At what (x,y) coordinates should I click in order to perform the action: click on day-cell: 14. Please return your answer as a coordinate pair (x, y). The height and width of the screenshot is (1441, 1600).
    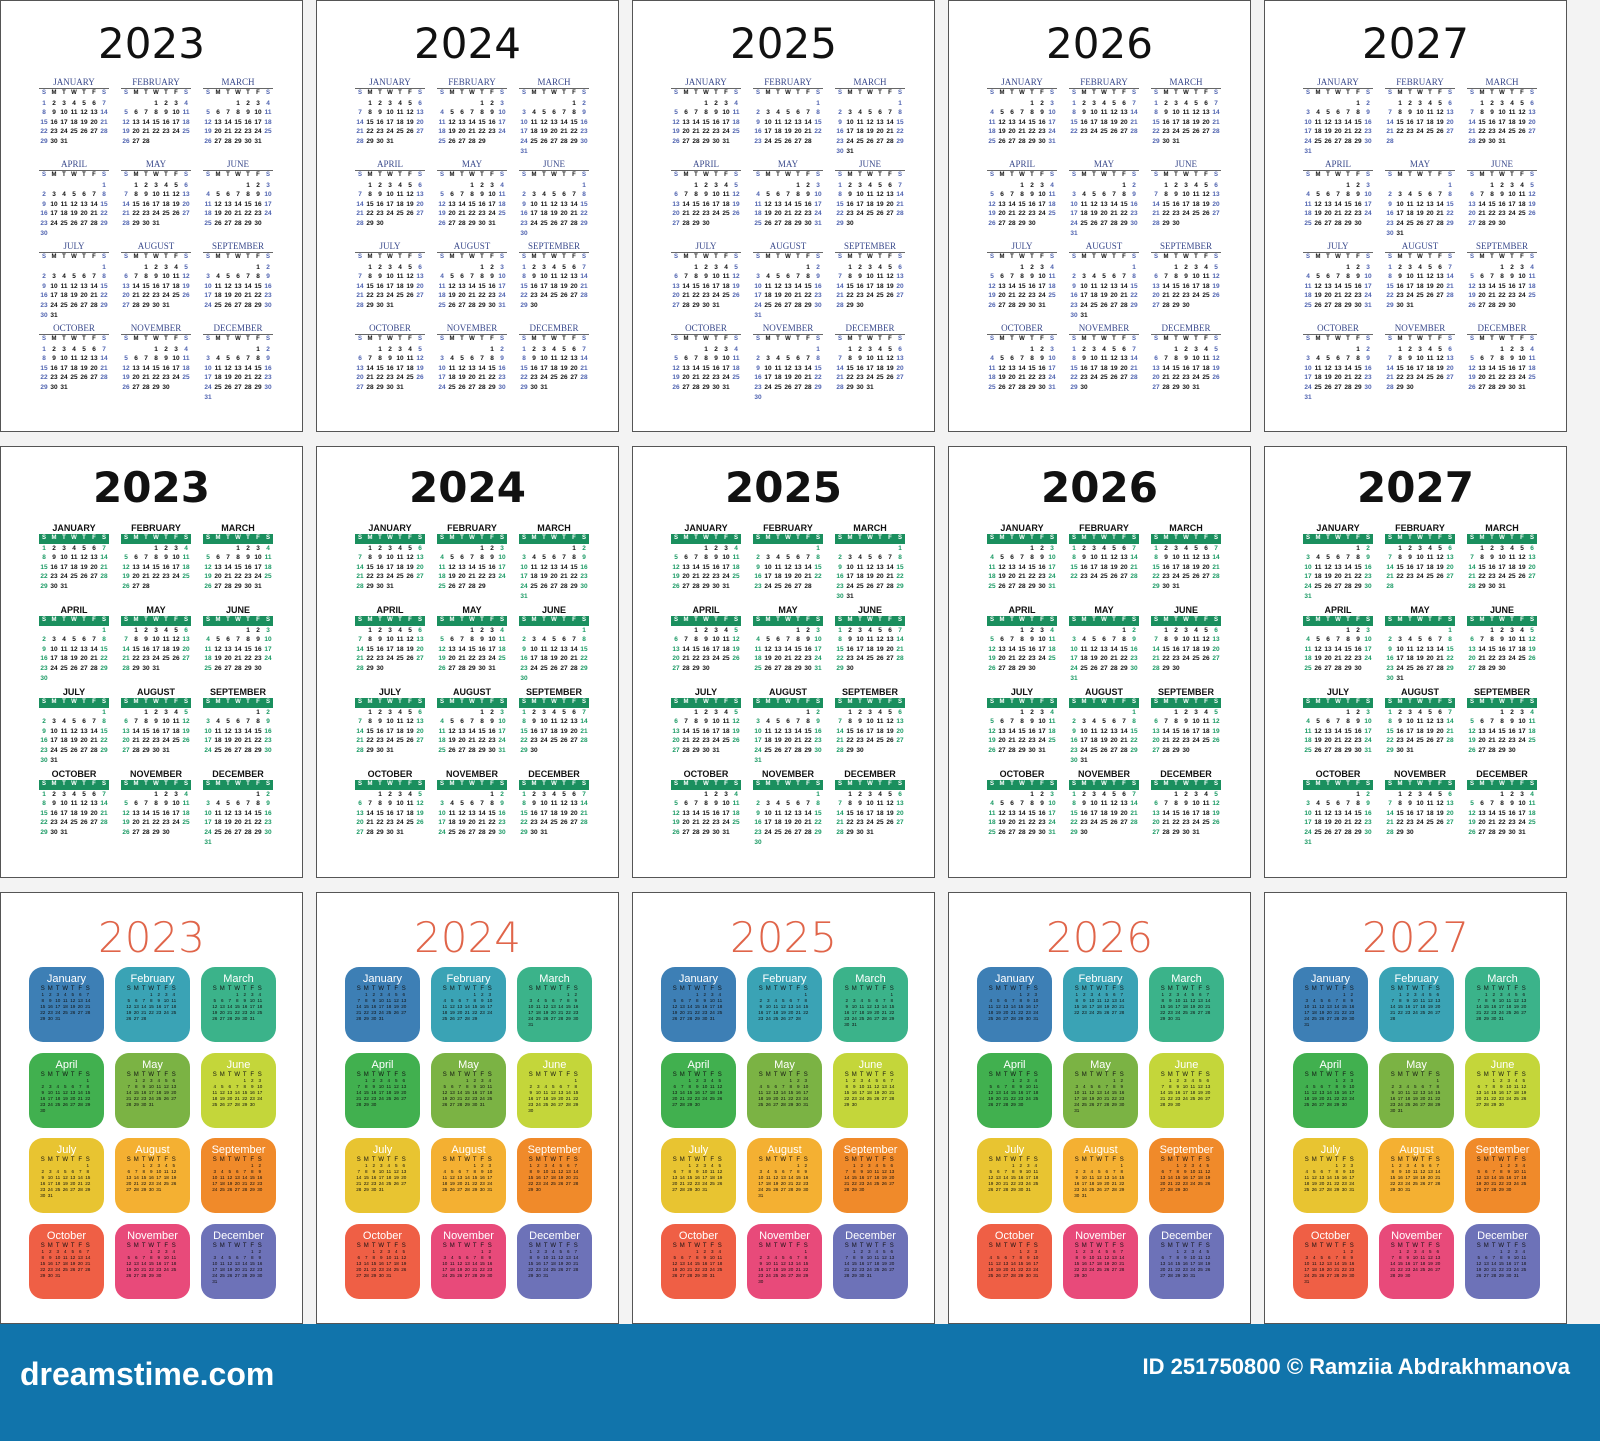
    Looking at the image, I should click on (360, 731).